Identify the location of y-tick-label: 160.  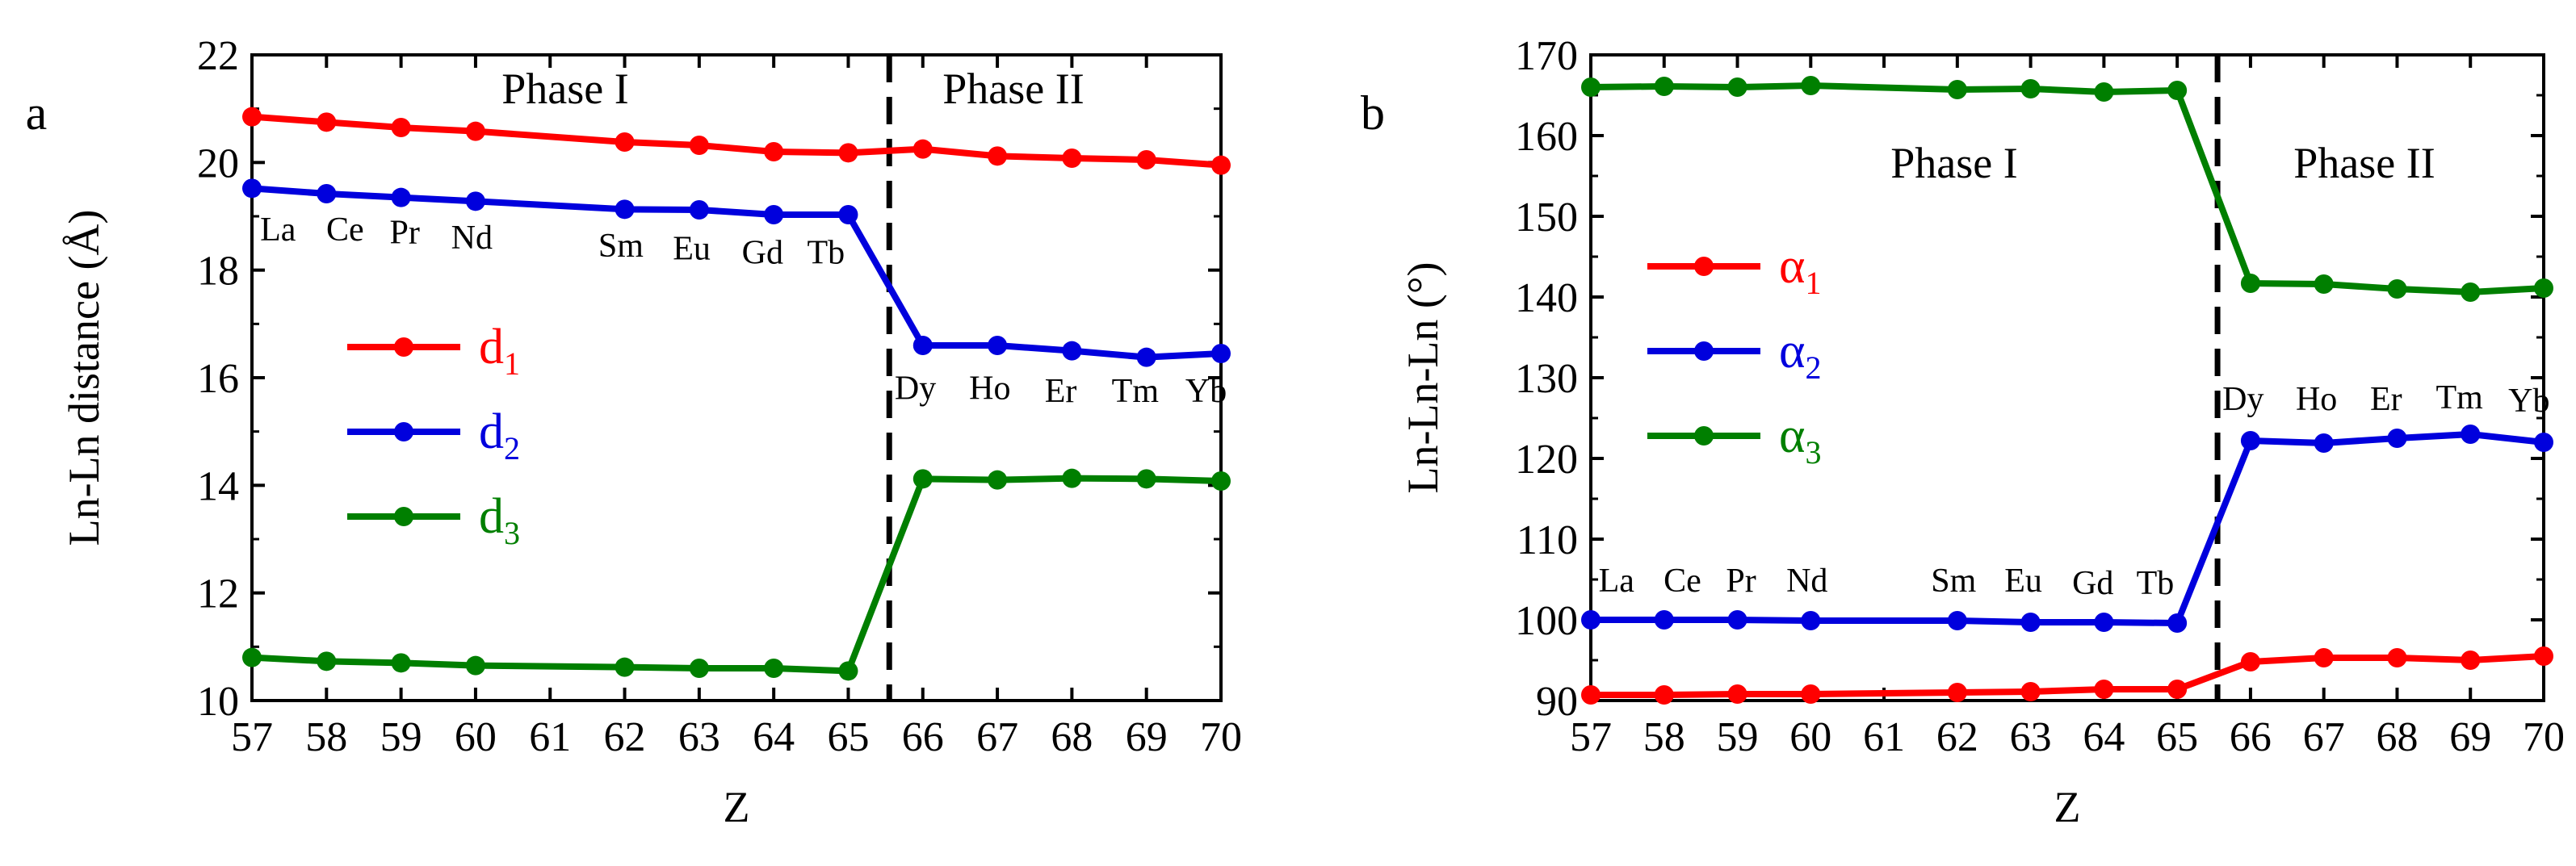
(1546, 137).